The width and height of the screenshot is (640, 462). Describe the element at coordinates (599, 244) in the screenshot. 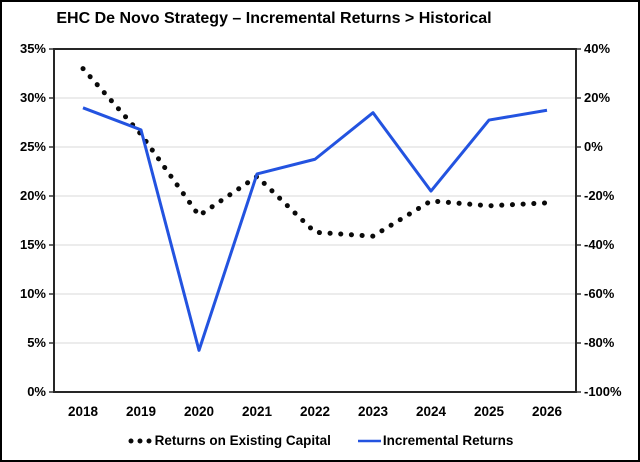

I see `right-axis-tick-label: -40%` at that location.